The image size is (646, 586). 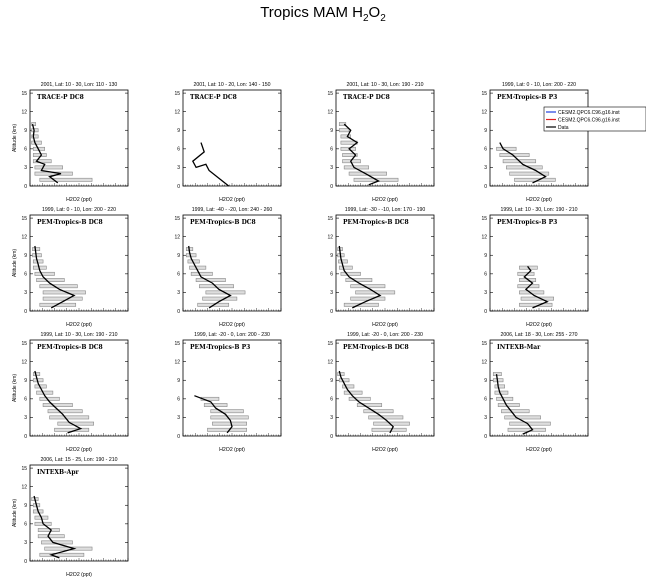 What do you see at coordinates (231, 85) in the screenshot?
I see `panel-title: 2001, Lat: 10 - 20, Lon: 140 - 150` at bounding box center [231, 85].